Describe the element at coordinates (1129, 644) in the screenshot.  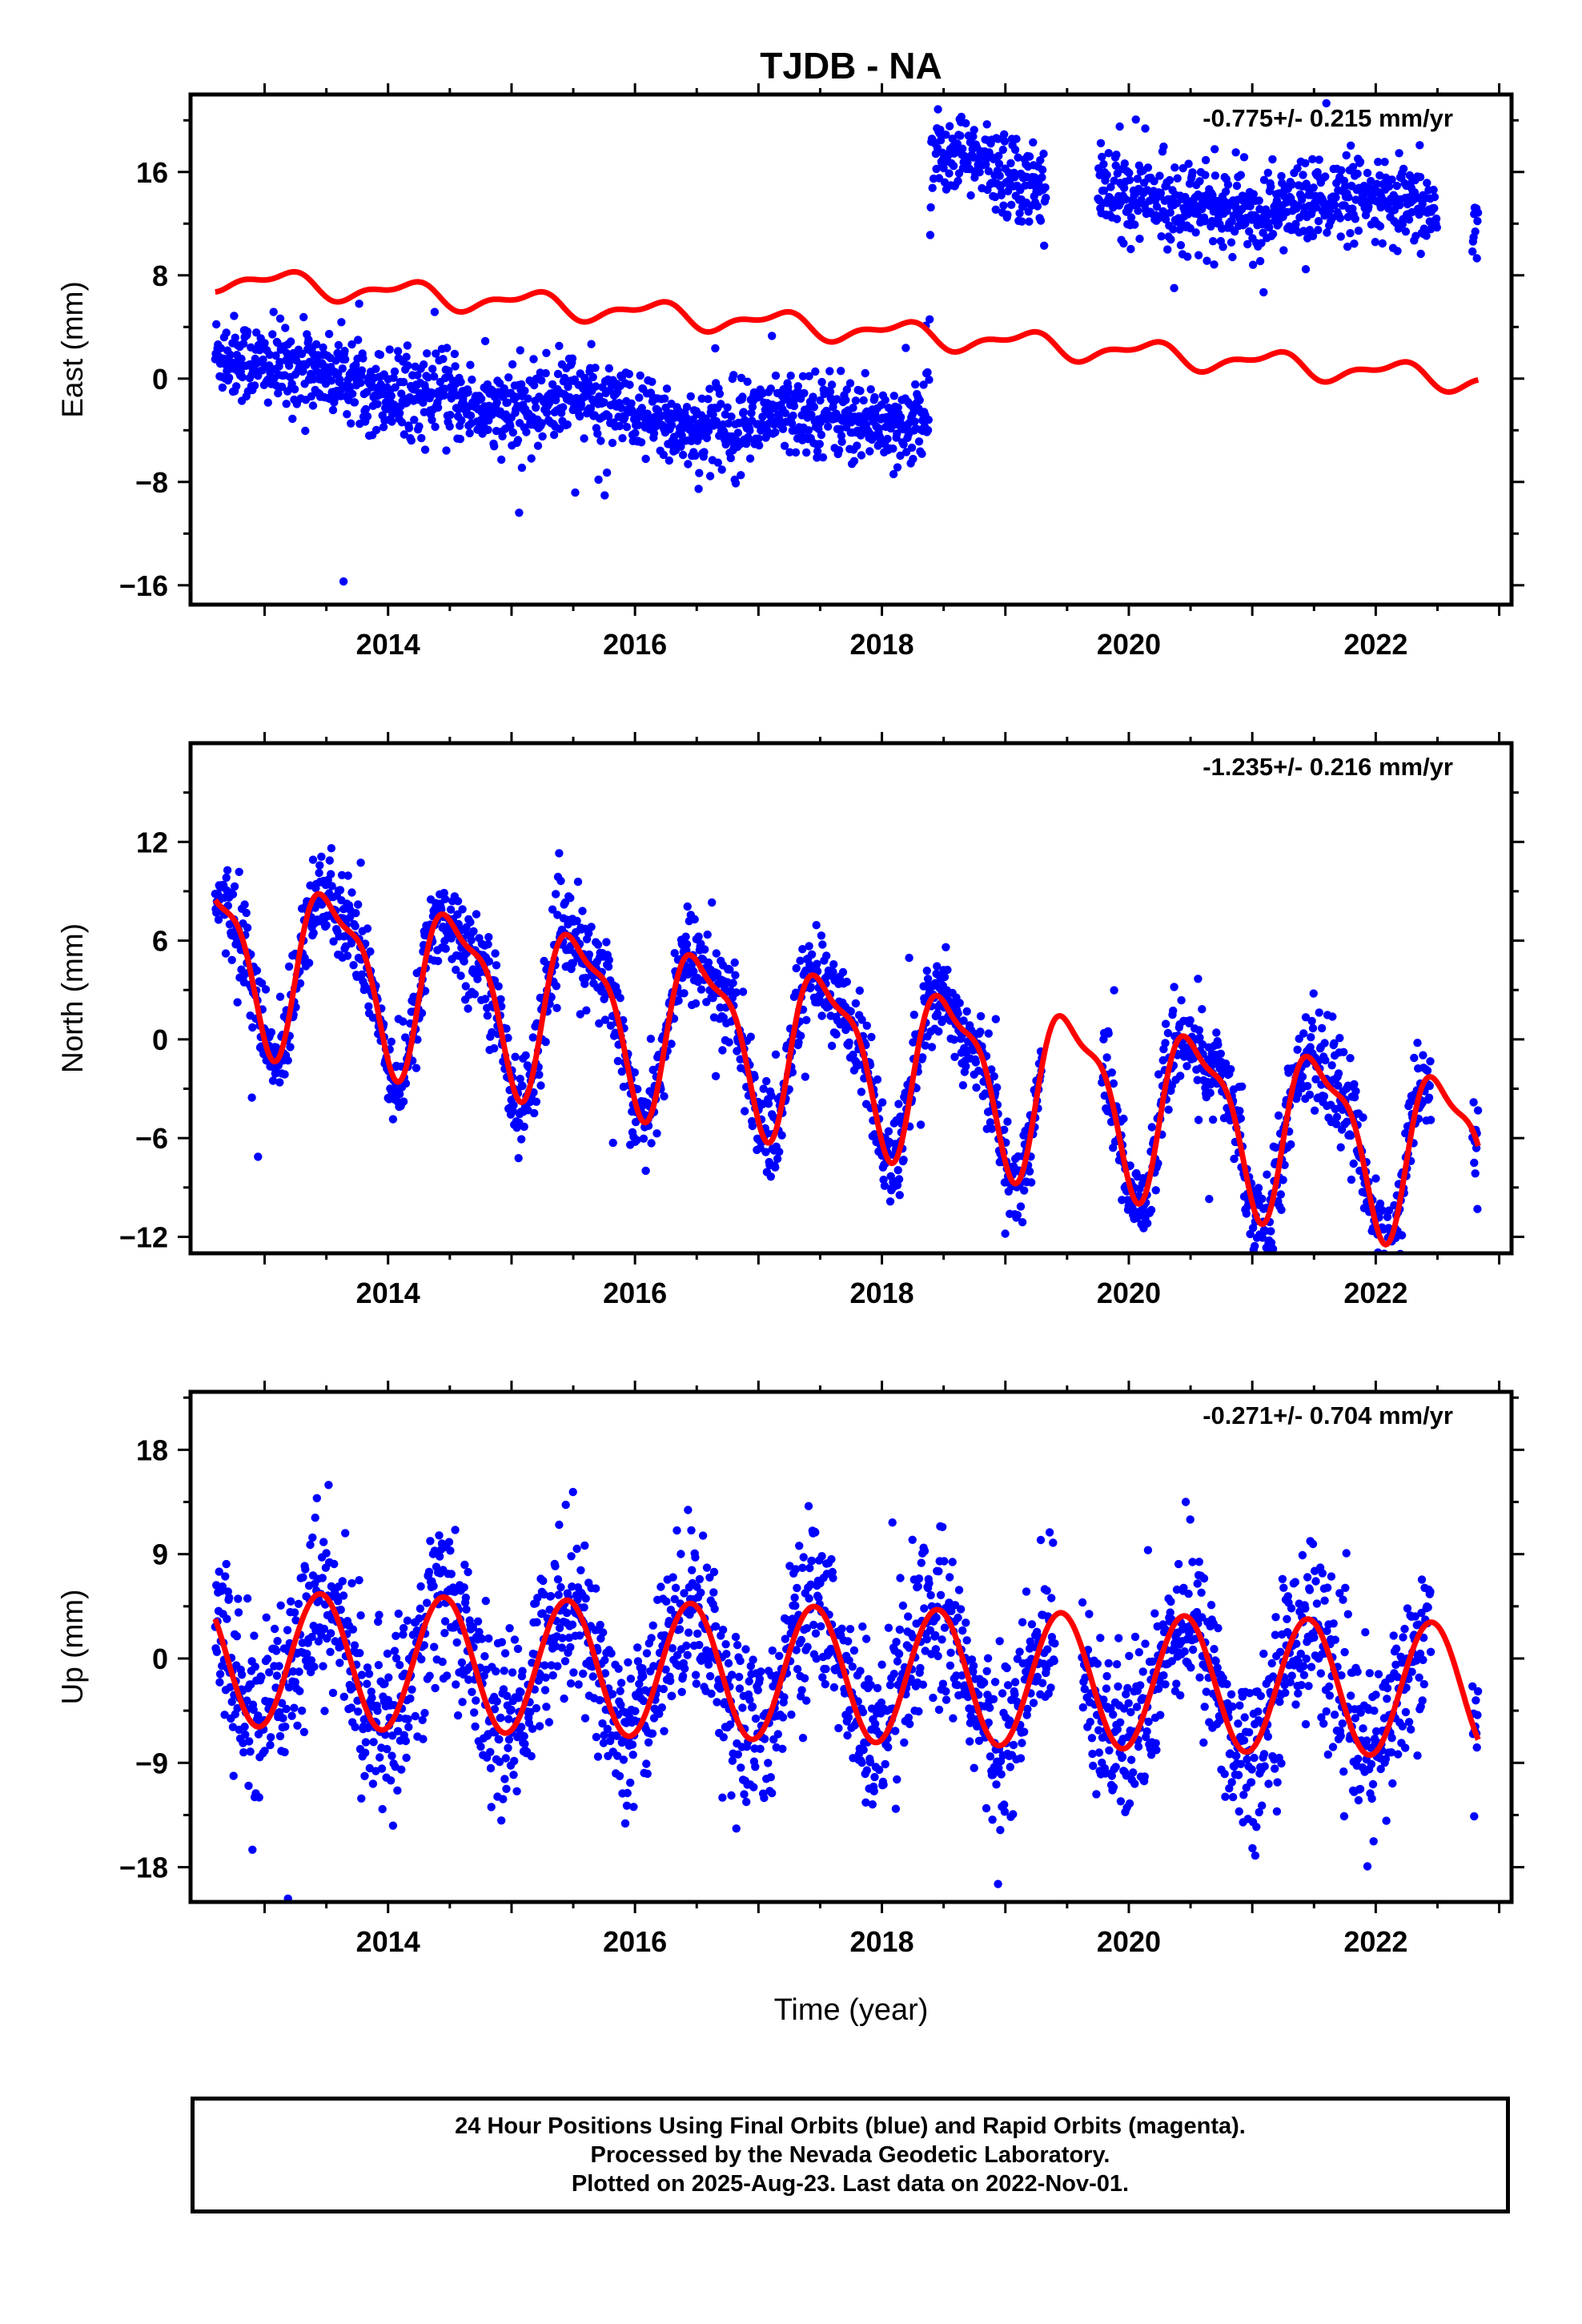
I see `x-tick-label: 2020` at that location.